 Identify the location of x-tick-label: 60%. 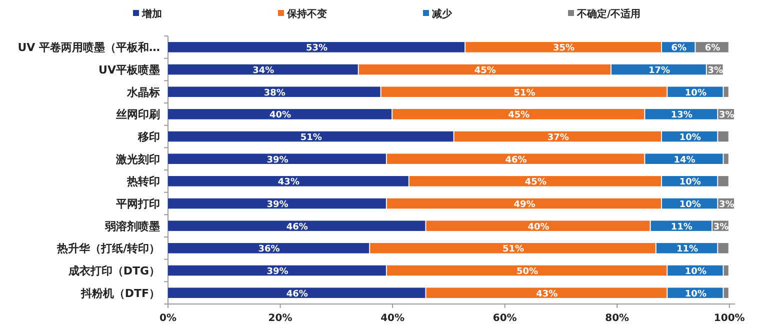
(504, 318).